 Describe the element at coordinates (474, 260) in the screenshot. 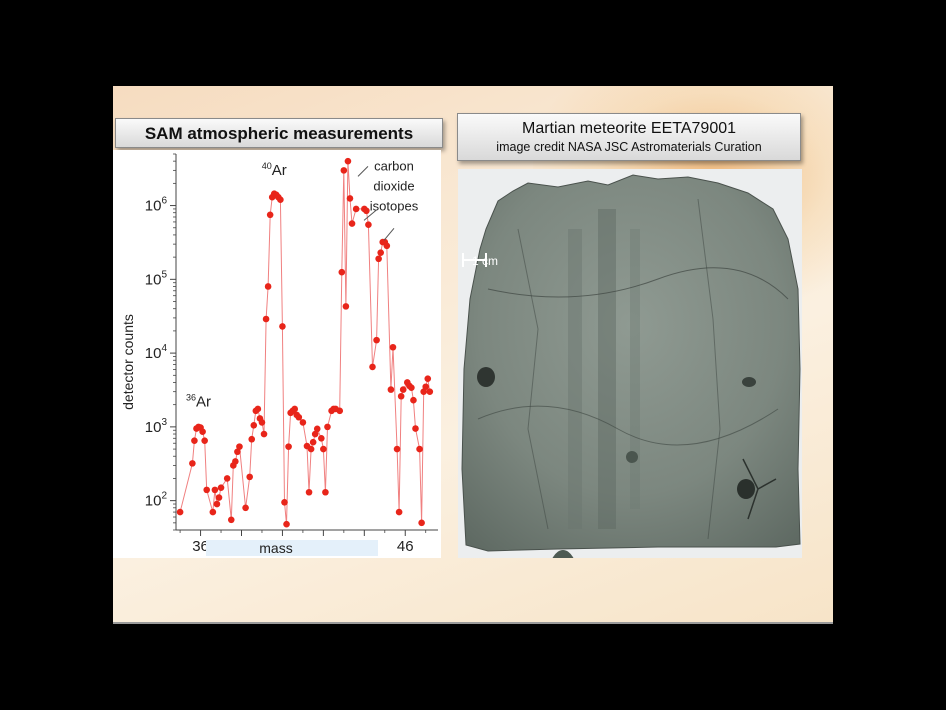

I see `scale-bar` at that location.